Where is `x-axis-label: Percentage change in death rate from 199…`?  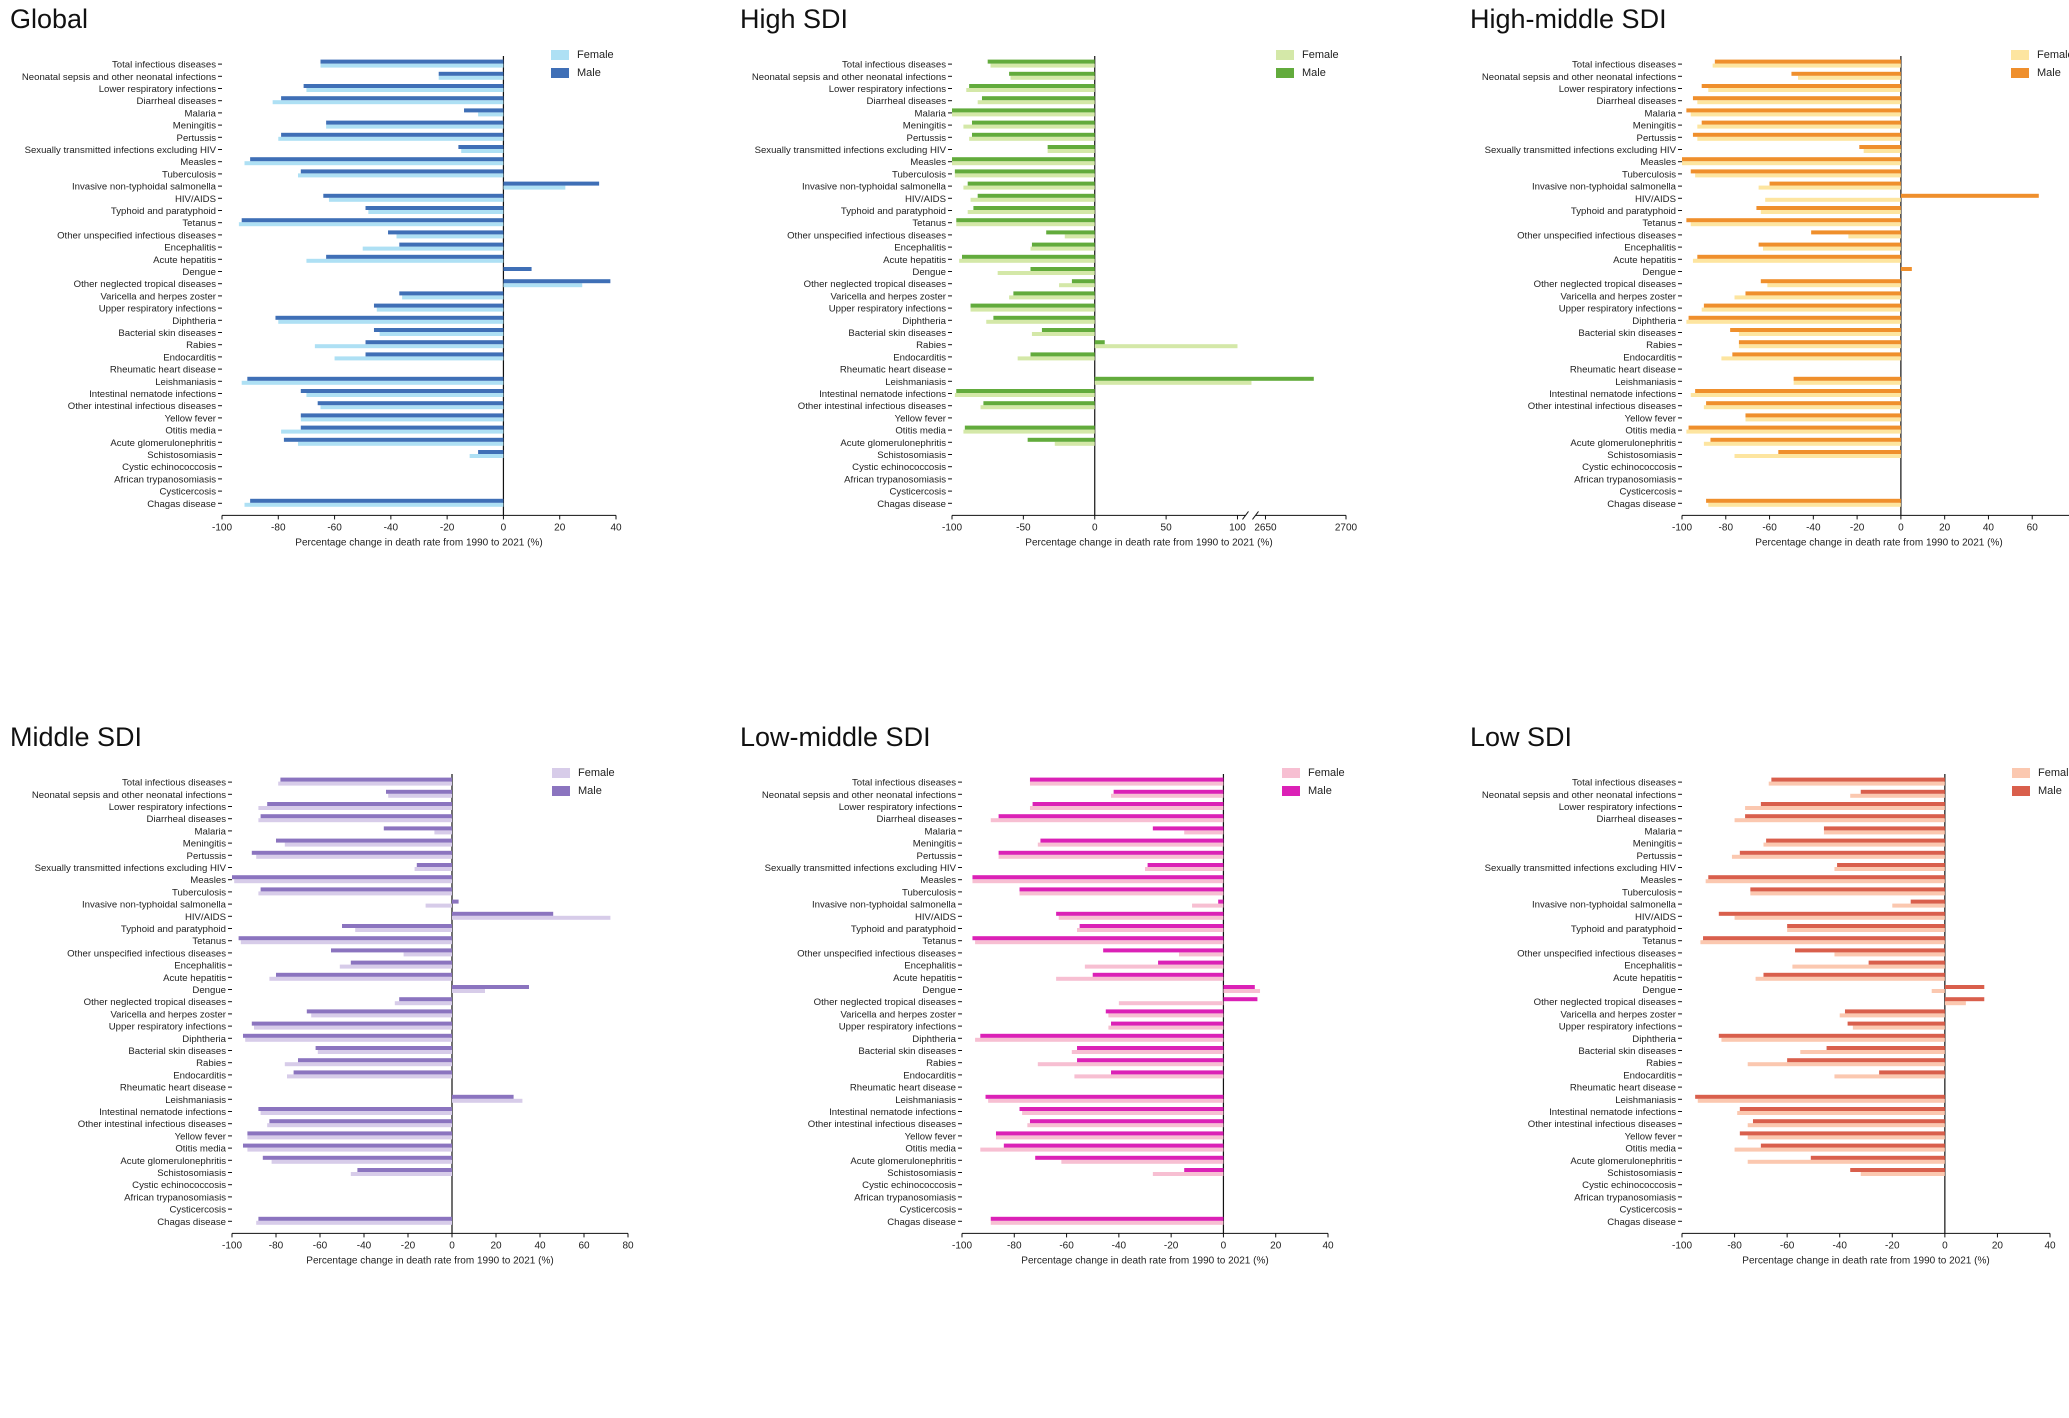 x-axis-label: Percentage change in death rate from 199… is located at coordinates (418, 542).